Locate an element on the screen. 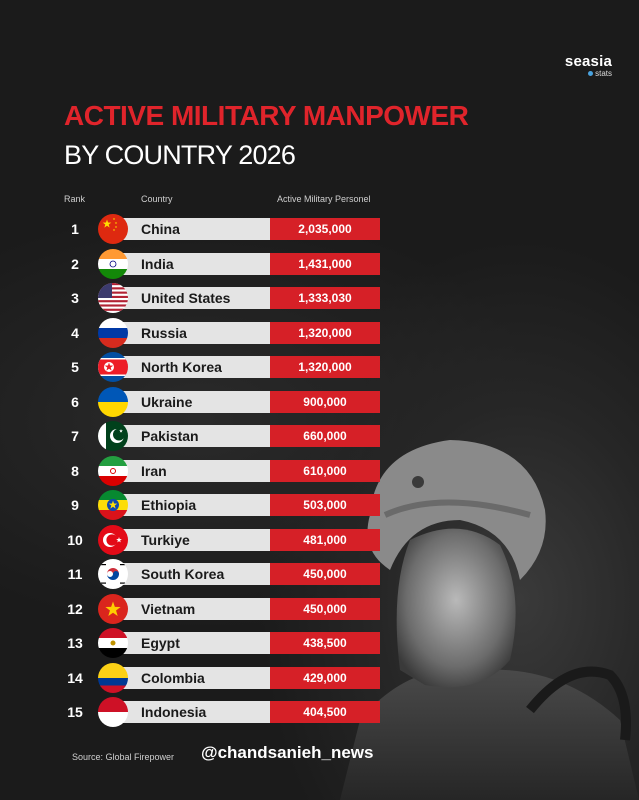 Image resolution: width=639 pixels, height=800 pixels. country-name: Indonesia is located at coordinates (174, 712).